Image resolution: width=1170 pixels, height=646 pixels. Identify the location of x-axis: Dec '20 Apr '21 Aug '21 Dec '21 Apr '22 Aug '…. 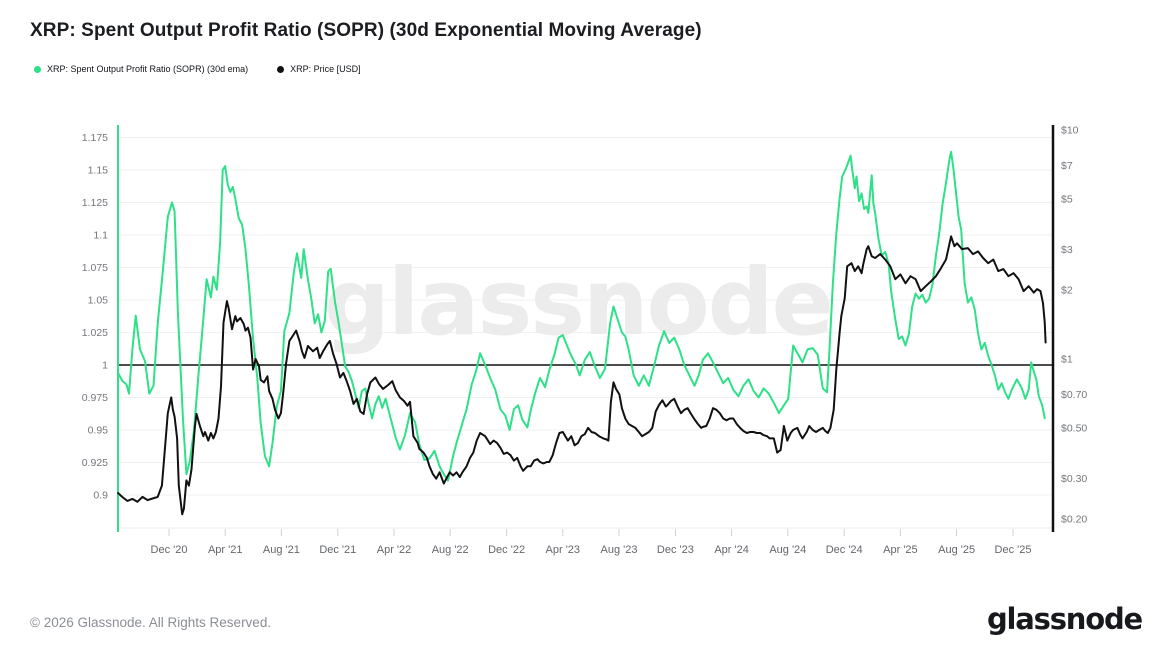
(591, 542).